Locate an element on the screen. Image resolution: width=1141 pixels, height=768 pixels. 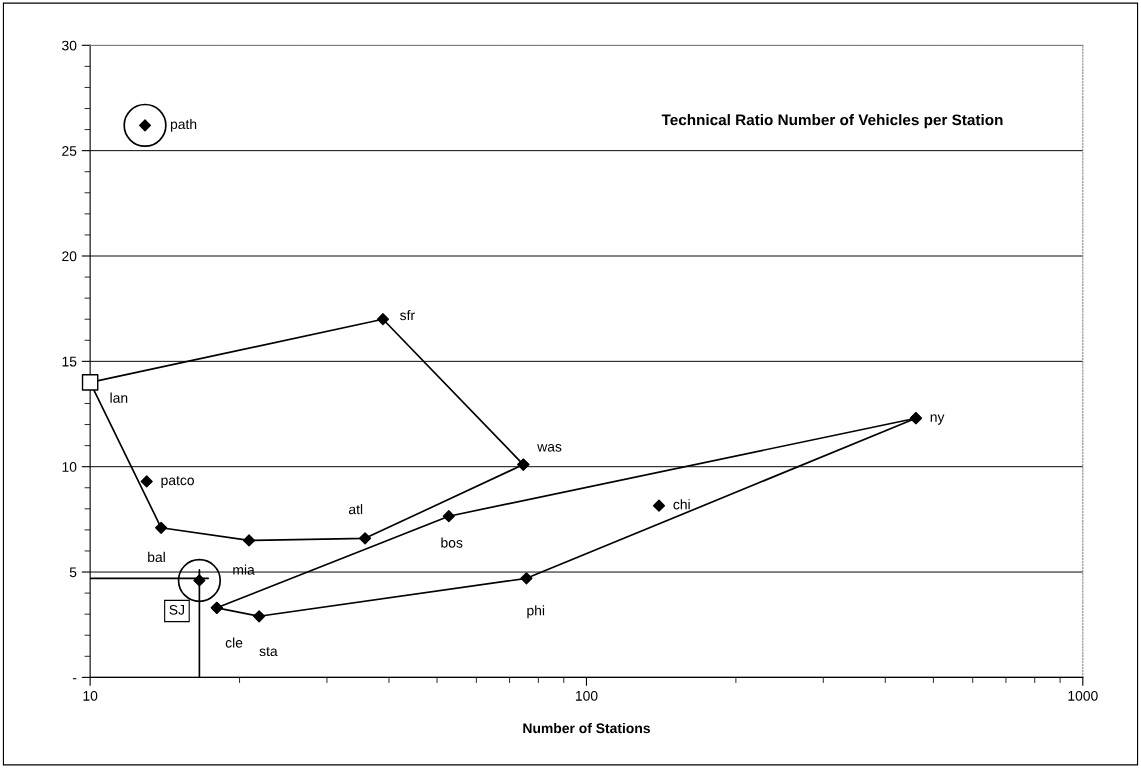
y-tick-label: - is located at coordinates (74, 679).